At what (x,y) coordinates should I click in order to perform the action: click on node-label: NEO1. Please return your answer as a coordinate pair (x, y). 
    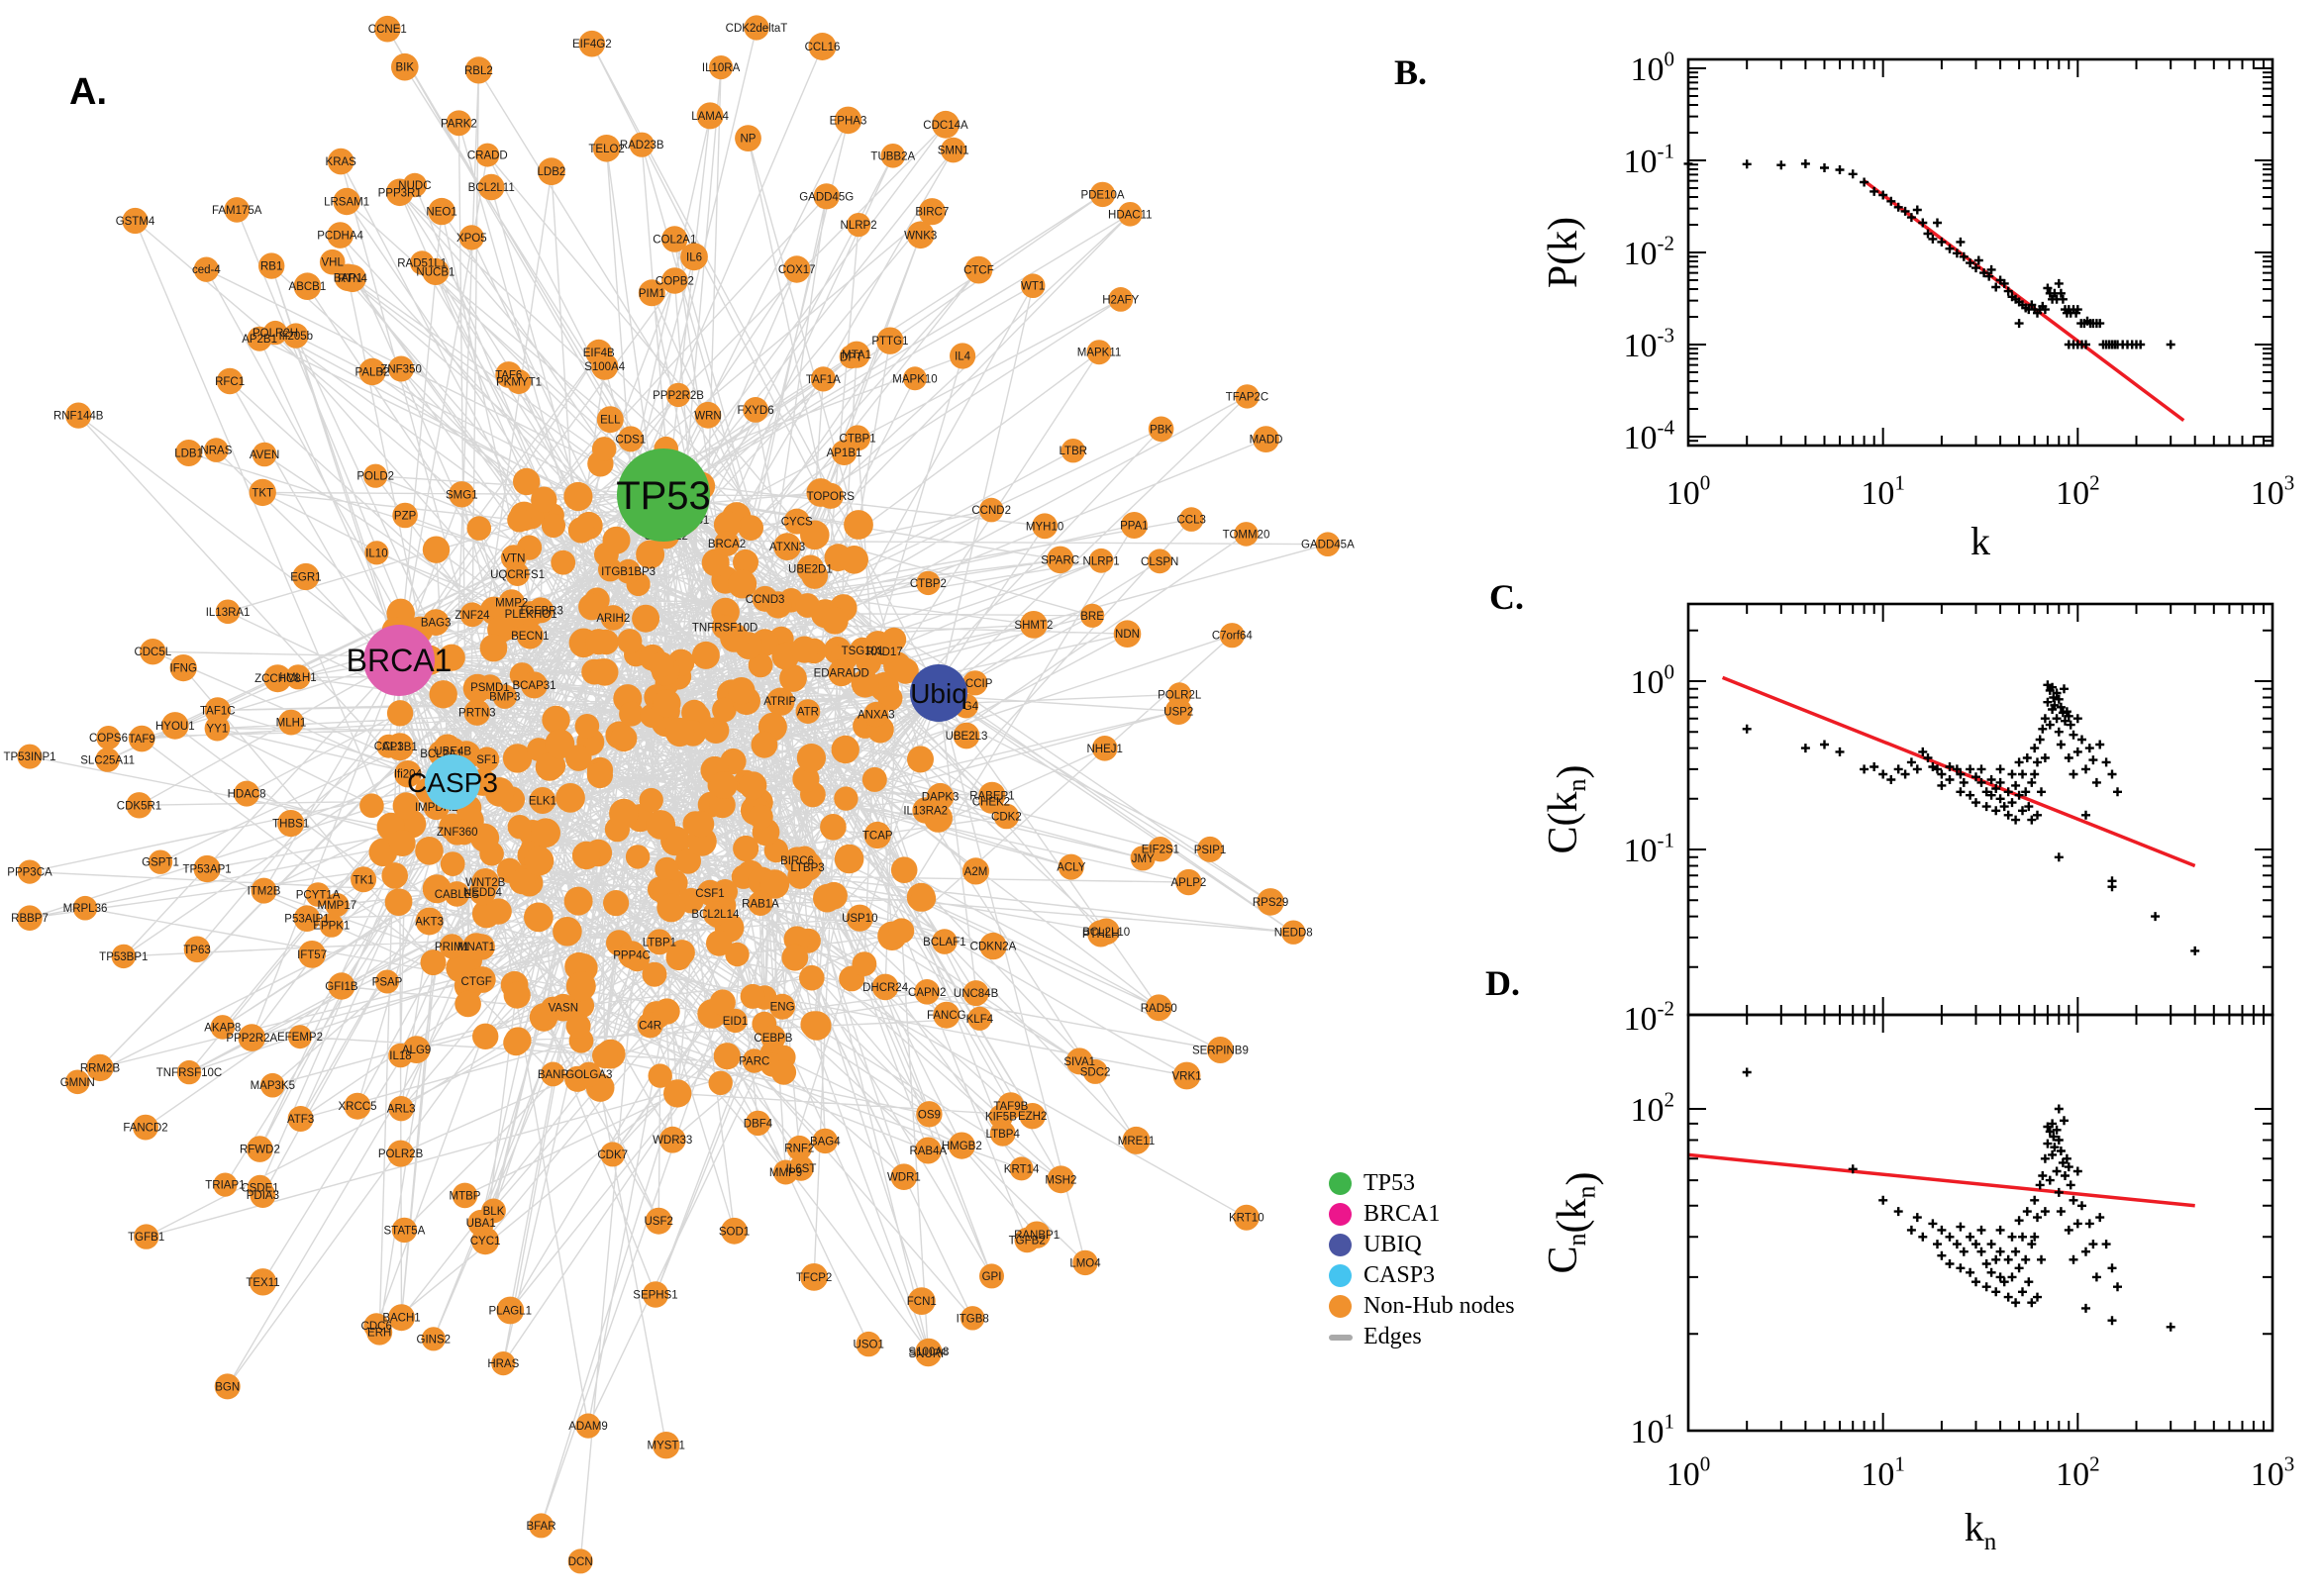
    Looking at the image, I should click on (441, 213).